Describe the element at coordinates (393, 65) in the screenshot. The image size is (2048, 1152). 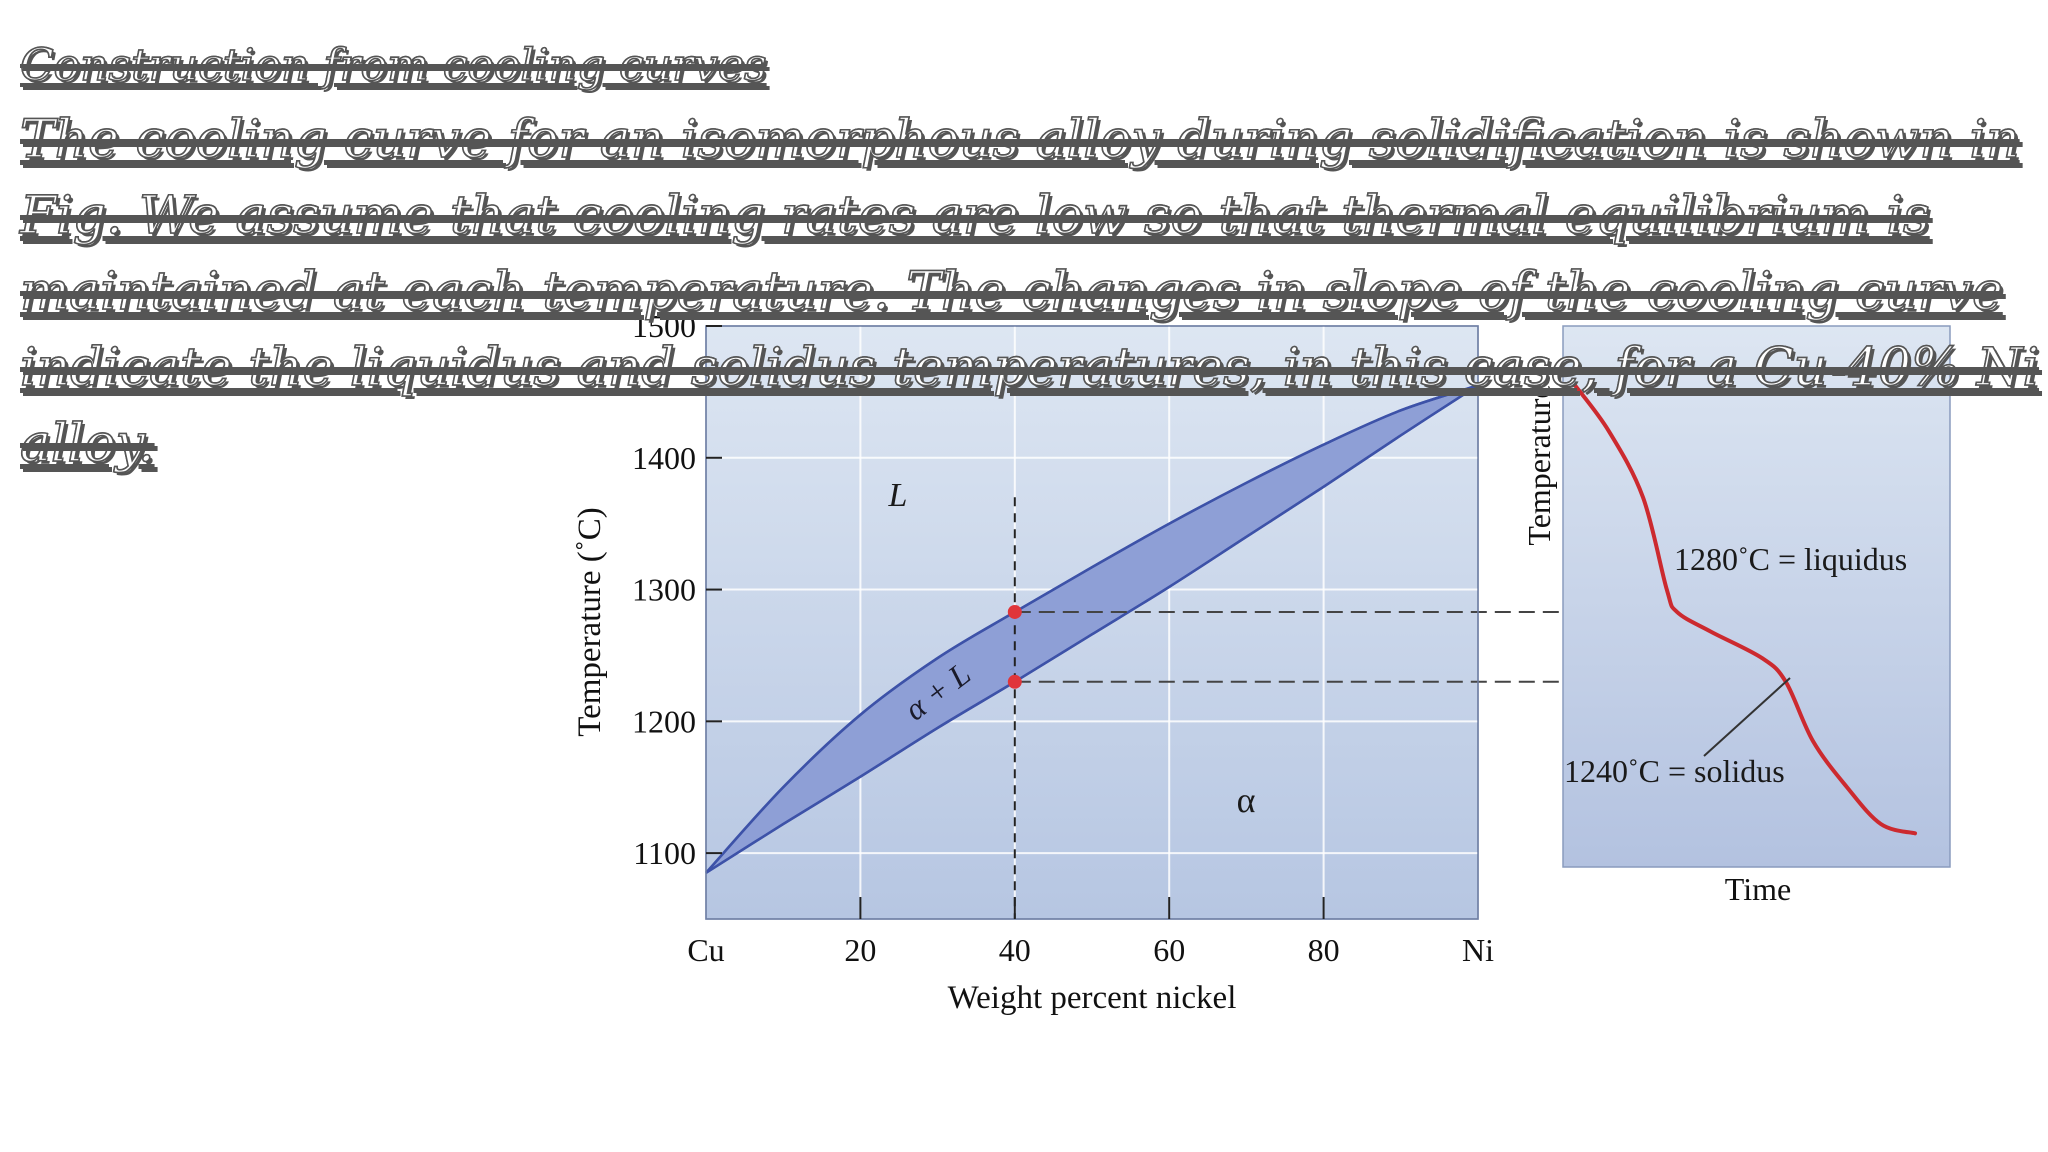
I see `slide-heading: Construction from cooling curves` at that location.